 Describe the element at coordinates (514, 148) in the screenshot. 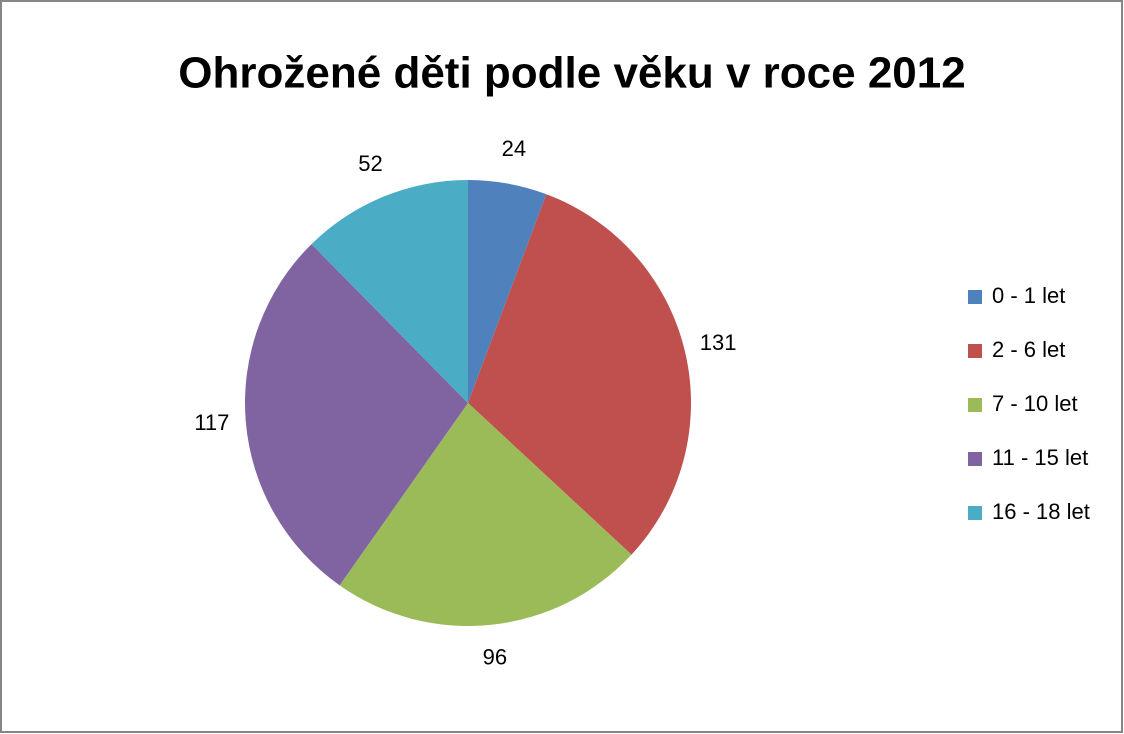

I see `data-label: 24` at that location.